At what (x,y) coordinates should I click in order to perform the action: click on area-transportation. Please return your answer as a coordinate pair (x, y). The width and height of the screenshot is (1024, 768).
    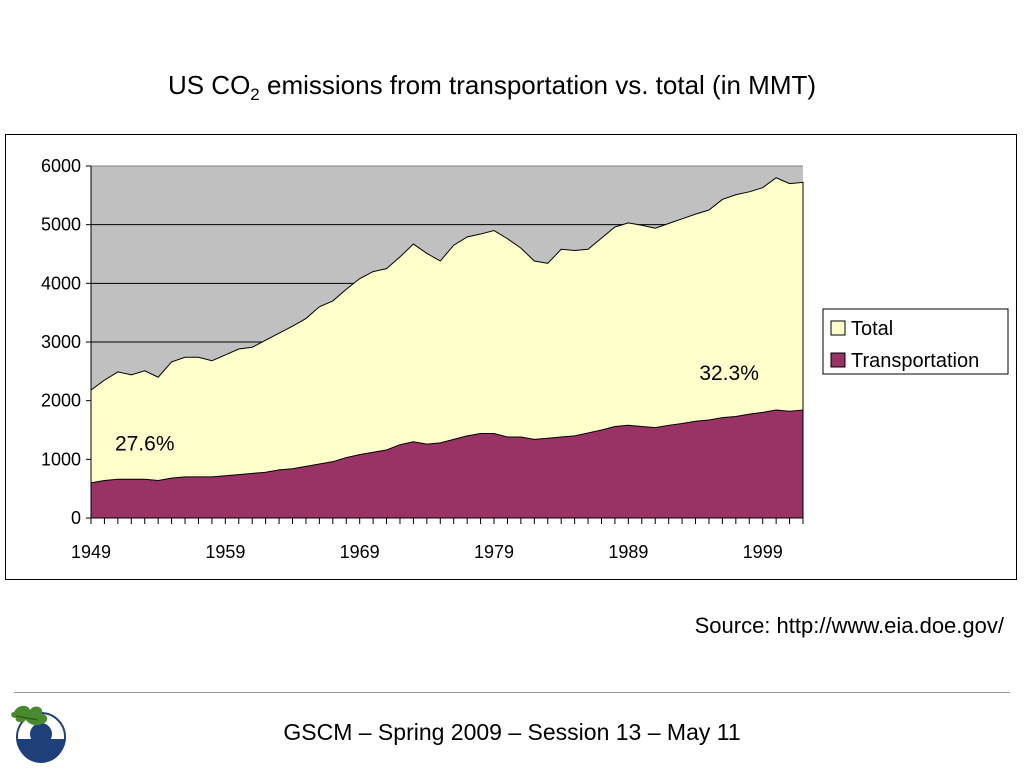
    Looking at the image, I should click on (447, 464).